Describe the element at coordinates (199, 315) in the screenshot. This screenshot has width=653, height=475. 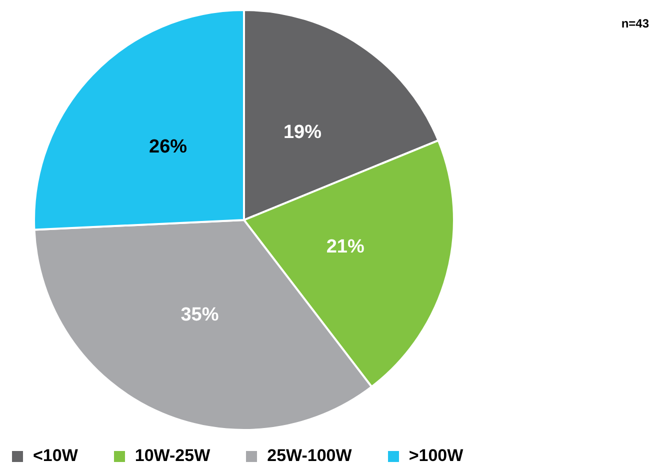
I see `data-label: 35%` at that location.